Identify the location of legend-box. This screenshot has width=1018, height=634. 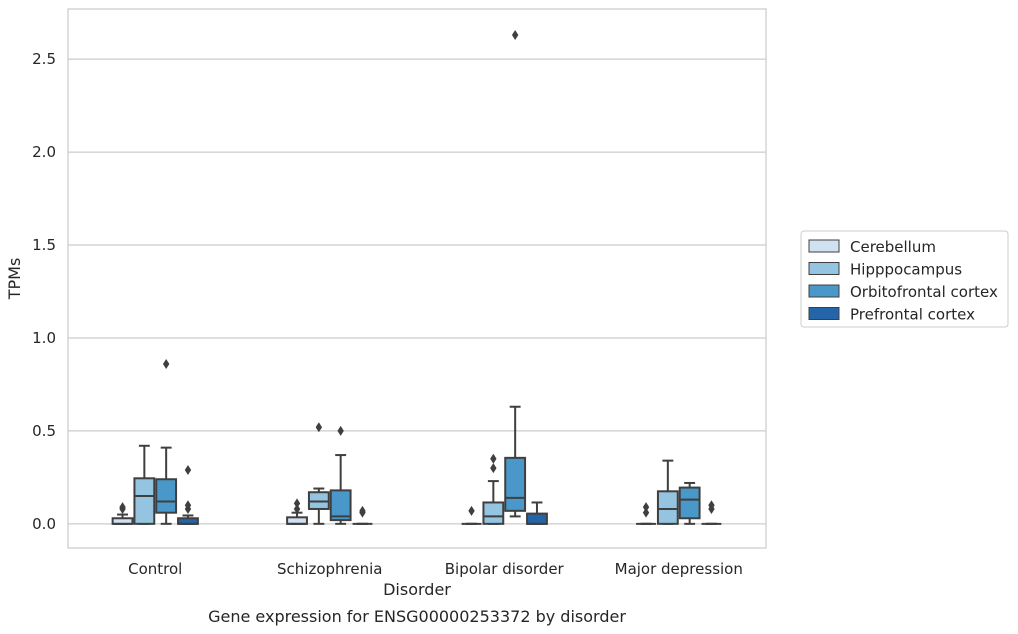
(904, 279).